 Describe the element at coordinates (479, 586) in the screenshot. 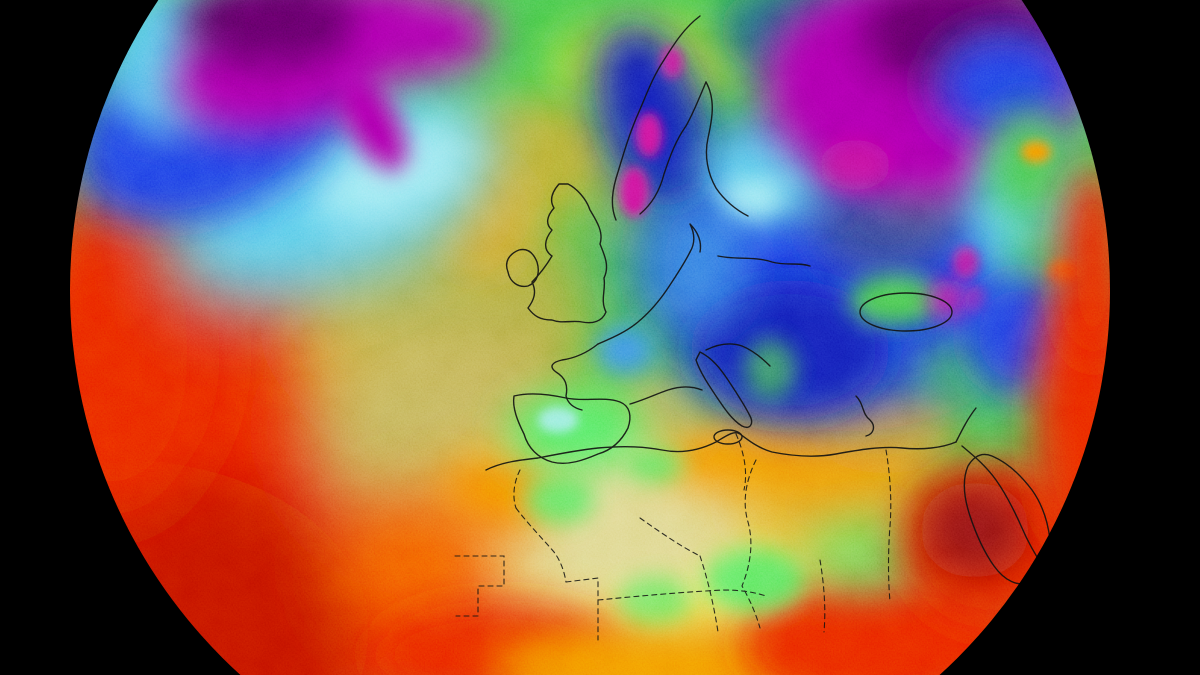

I see `border-western-sahara-steps` at that location.